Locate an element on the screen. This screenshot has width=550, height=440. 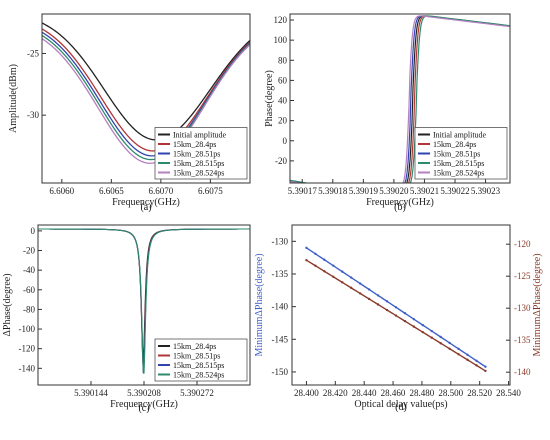
y-axis-label: Phase(degree) is located at coordinates (269, 98).